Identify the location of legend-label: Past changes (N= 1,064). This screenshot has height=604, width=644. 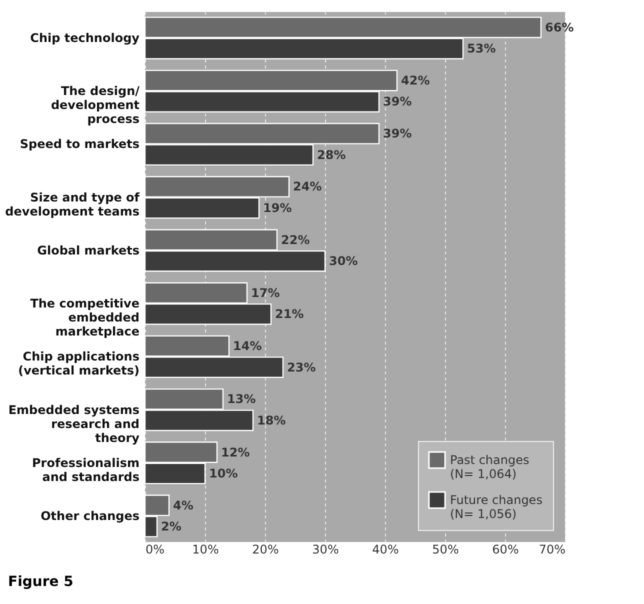
(490, 467).